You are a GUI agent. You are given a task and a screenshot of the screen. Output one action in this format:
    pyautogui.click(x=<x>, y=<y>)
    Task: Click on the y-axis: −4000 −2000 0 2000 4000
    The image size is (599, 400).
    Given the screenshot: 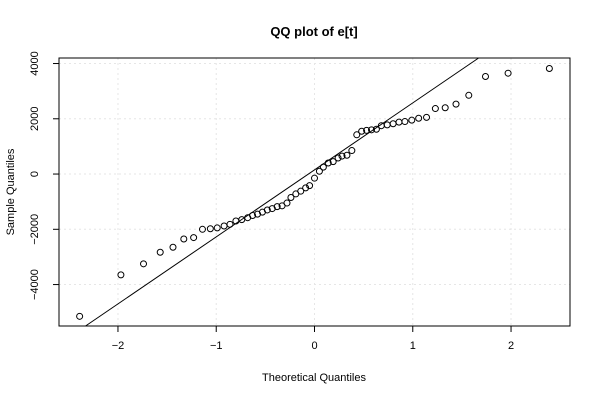 What is the action you would take?
    pyautogui.click(x=44, y=175)
    